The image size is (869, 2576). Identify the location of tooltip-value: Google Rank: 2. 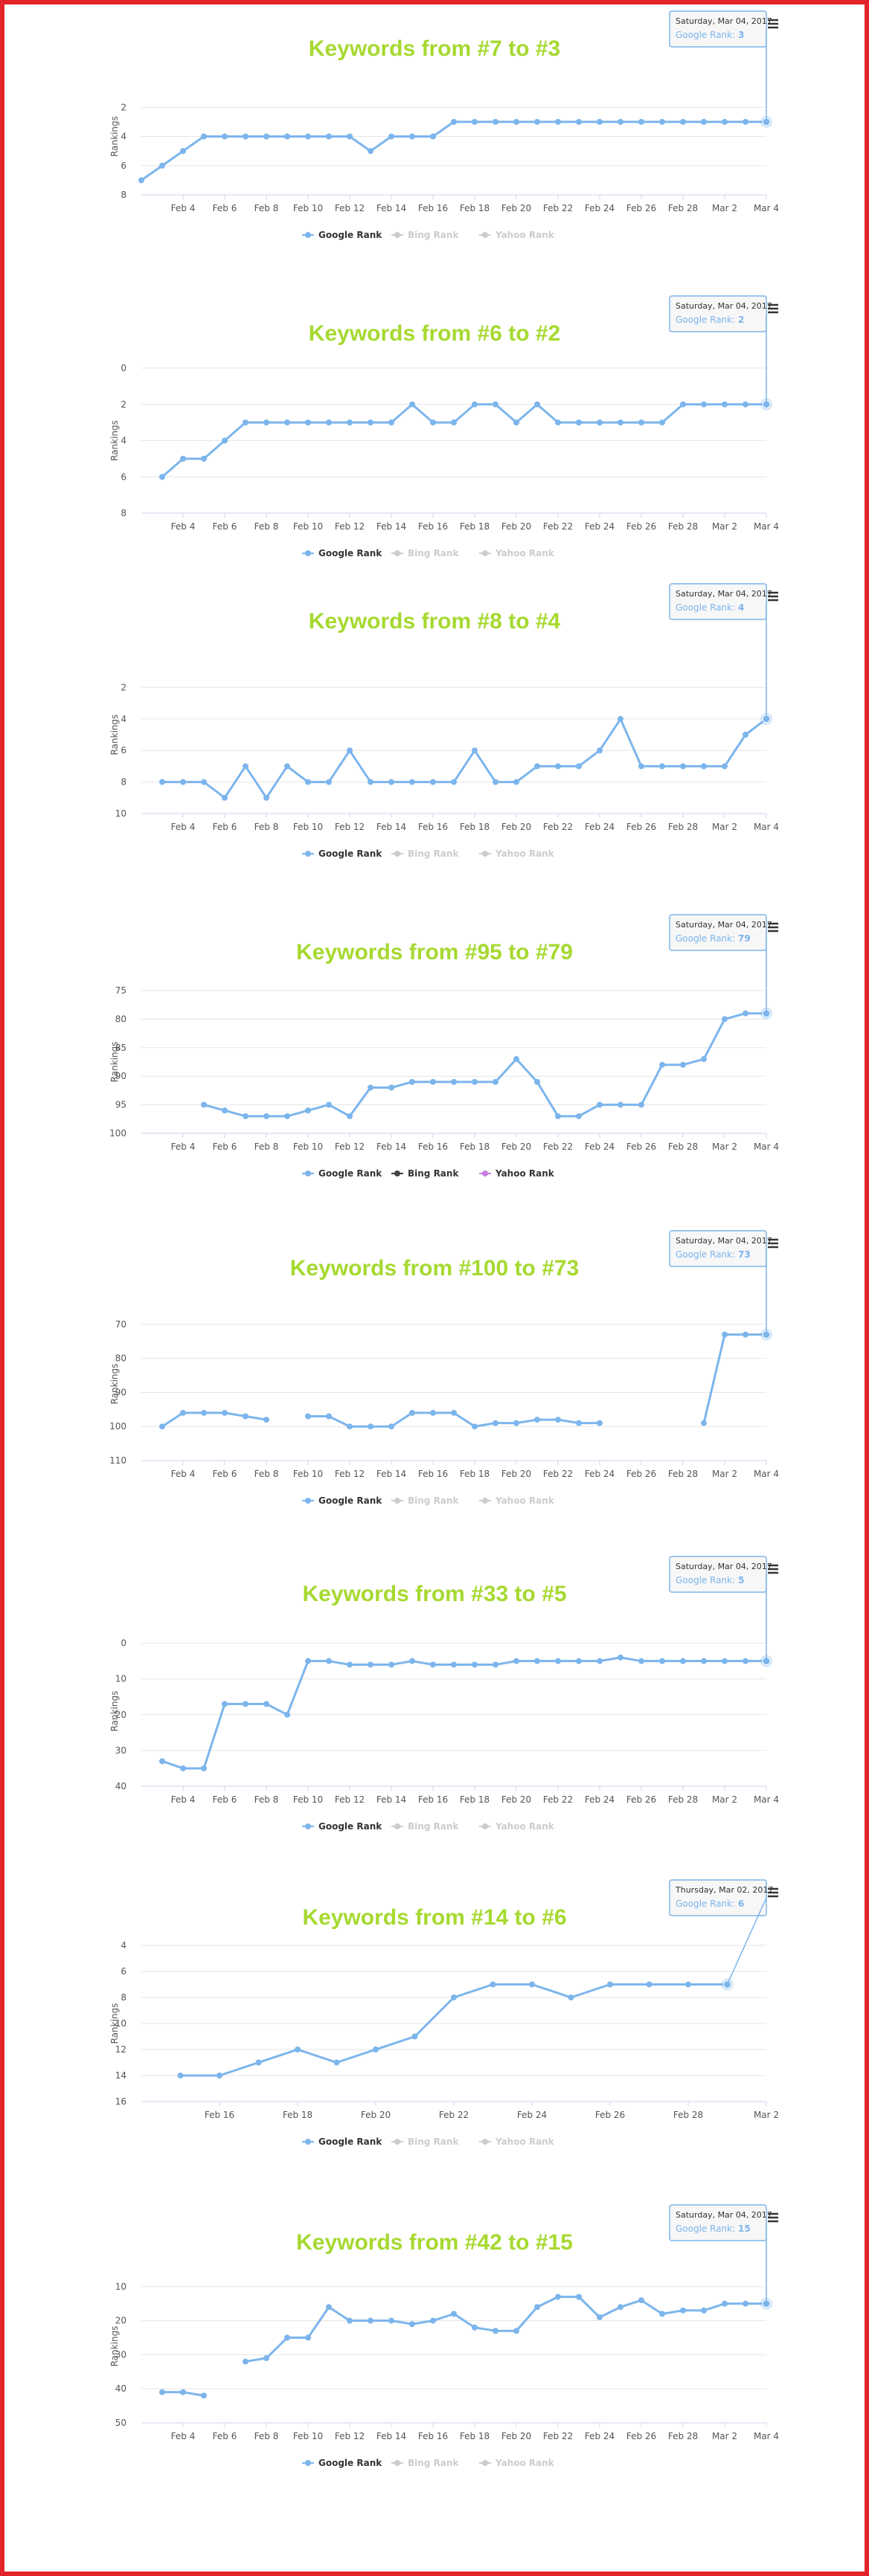
(710, 320).